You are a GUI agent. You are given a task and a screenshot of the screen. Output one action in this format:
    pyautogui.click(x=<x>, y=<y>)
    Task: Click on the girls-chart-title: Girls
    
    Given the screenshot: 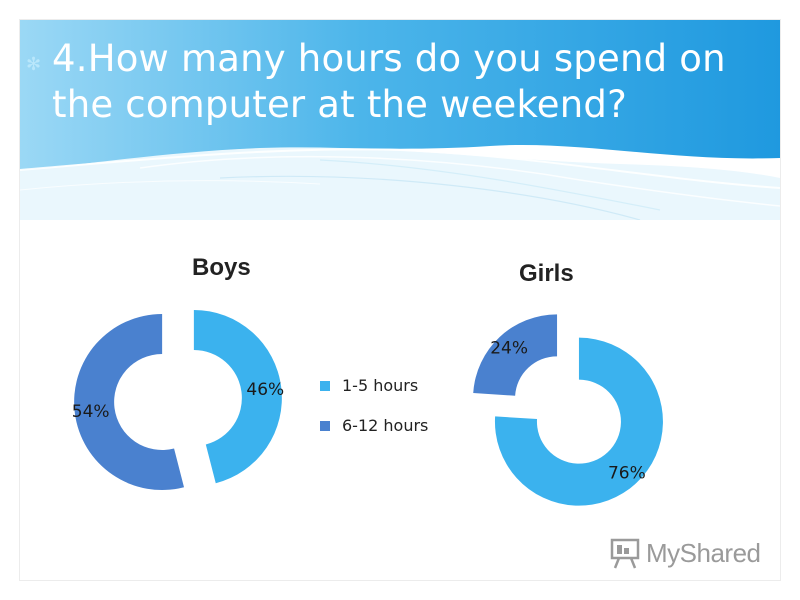 What is the action you would take?
    pyautogui.click(x=546, y=273)
    